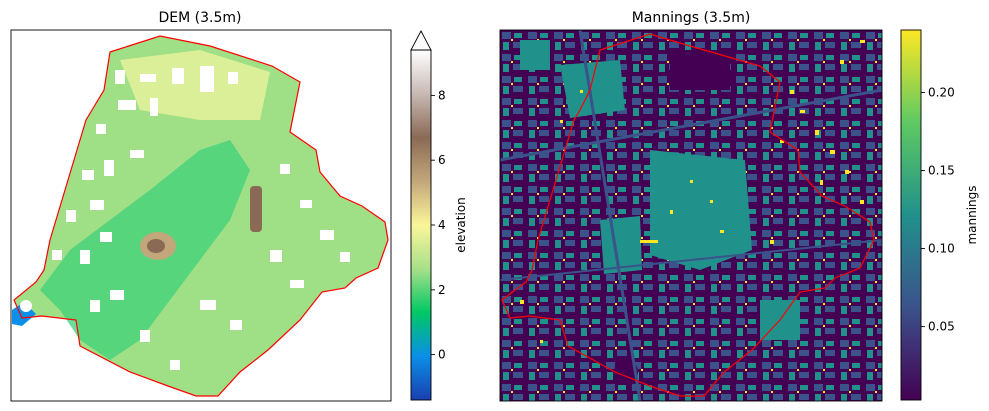  I want to click on mannings-pond, so click(626, 372).